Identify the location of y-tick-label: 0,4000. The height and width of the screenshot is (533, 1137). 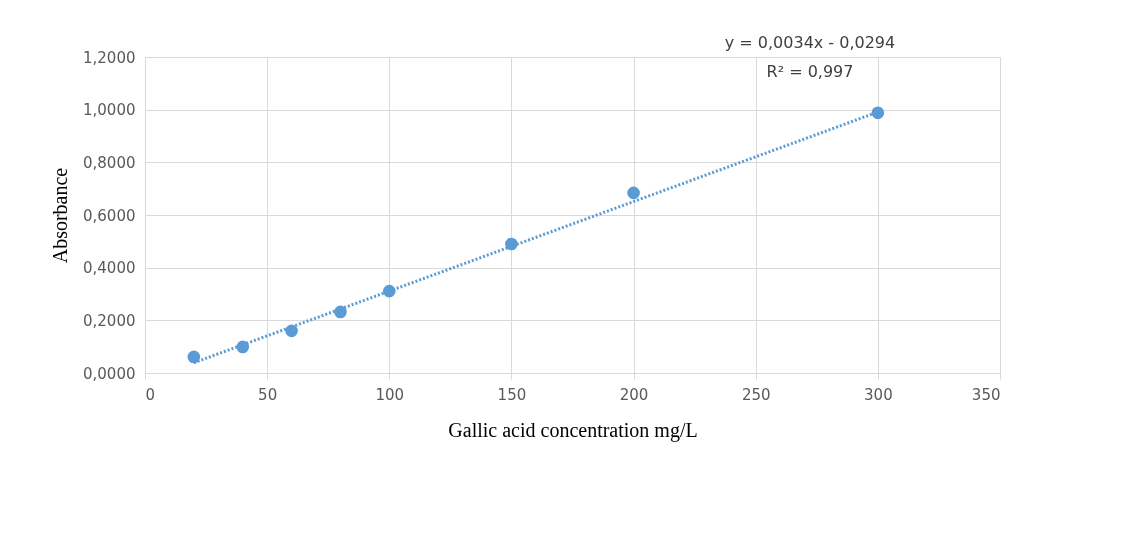
(109, 268).